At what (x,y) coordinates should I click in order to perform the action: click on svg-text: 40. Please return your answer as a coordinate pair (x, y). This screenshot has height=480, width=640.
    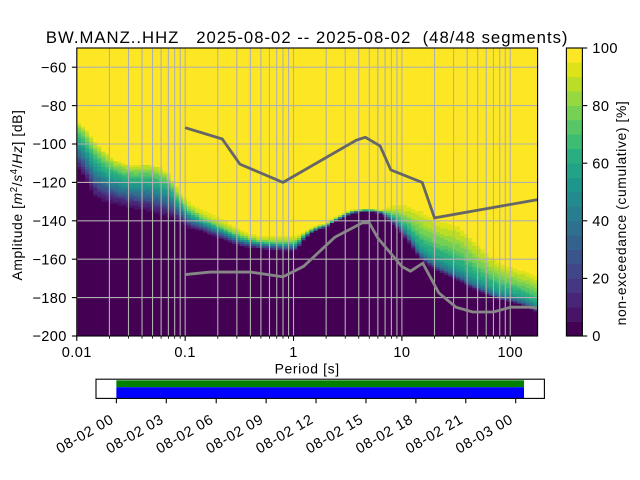
    Looking at the image, I should click on (600, 222).